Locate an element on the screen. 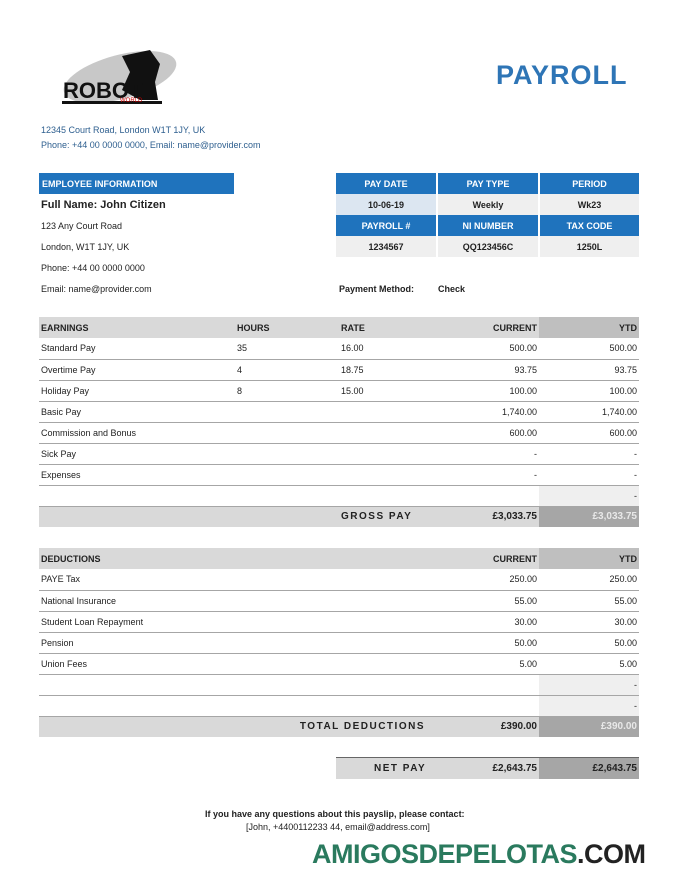  earnings-current: 500.00 is located at coordinates (489, 349).